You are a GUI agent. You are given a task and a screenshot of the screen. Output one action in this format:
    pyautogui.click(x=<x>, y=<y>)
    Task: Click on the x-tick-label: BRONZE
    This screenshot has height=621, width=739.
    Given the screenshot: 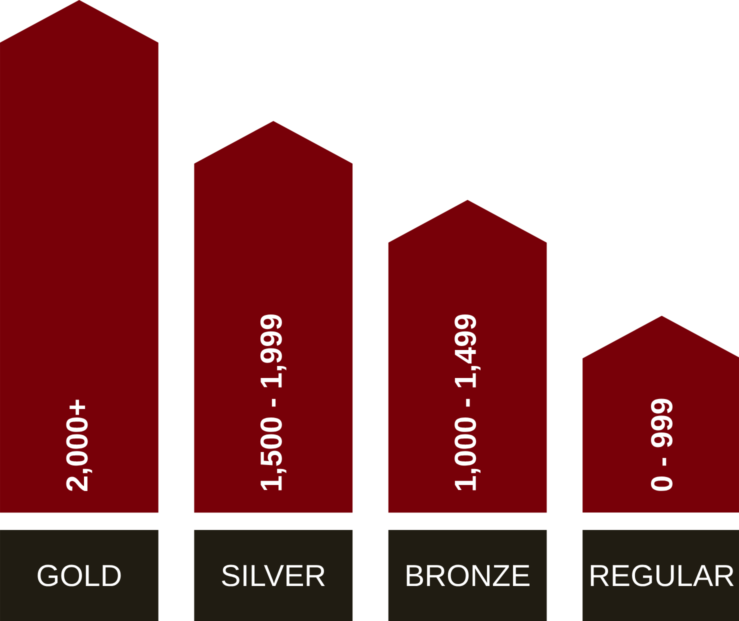 What is the action you would take?
    pyautogui.click(x=468, y=575)
    